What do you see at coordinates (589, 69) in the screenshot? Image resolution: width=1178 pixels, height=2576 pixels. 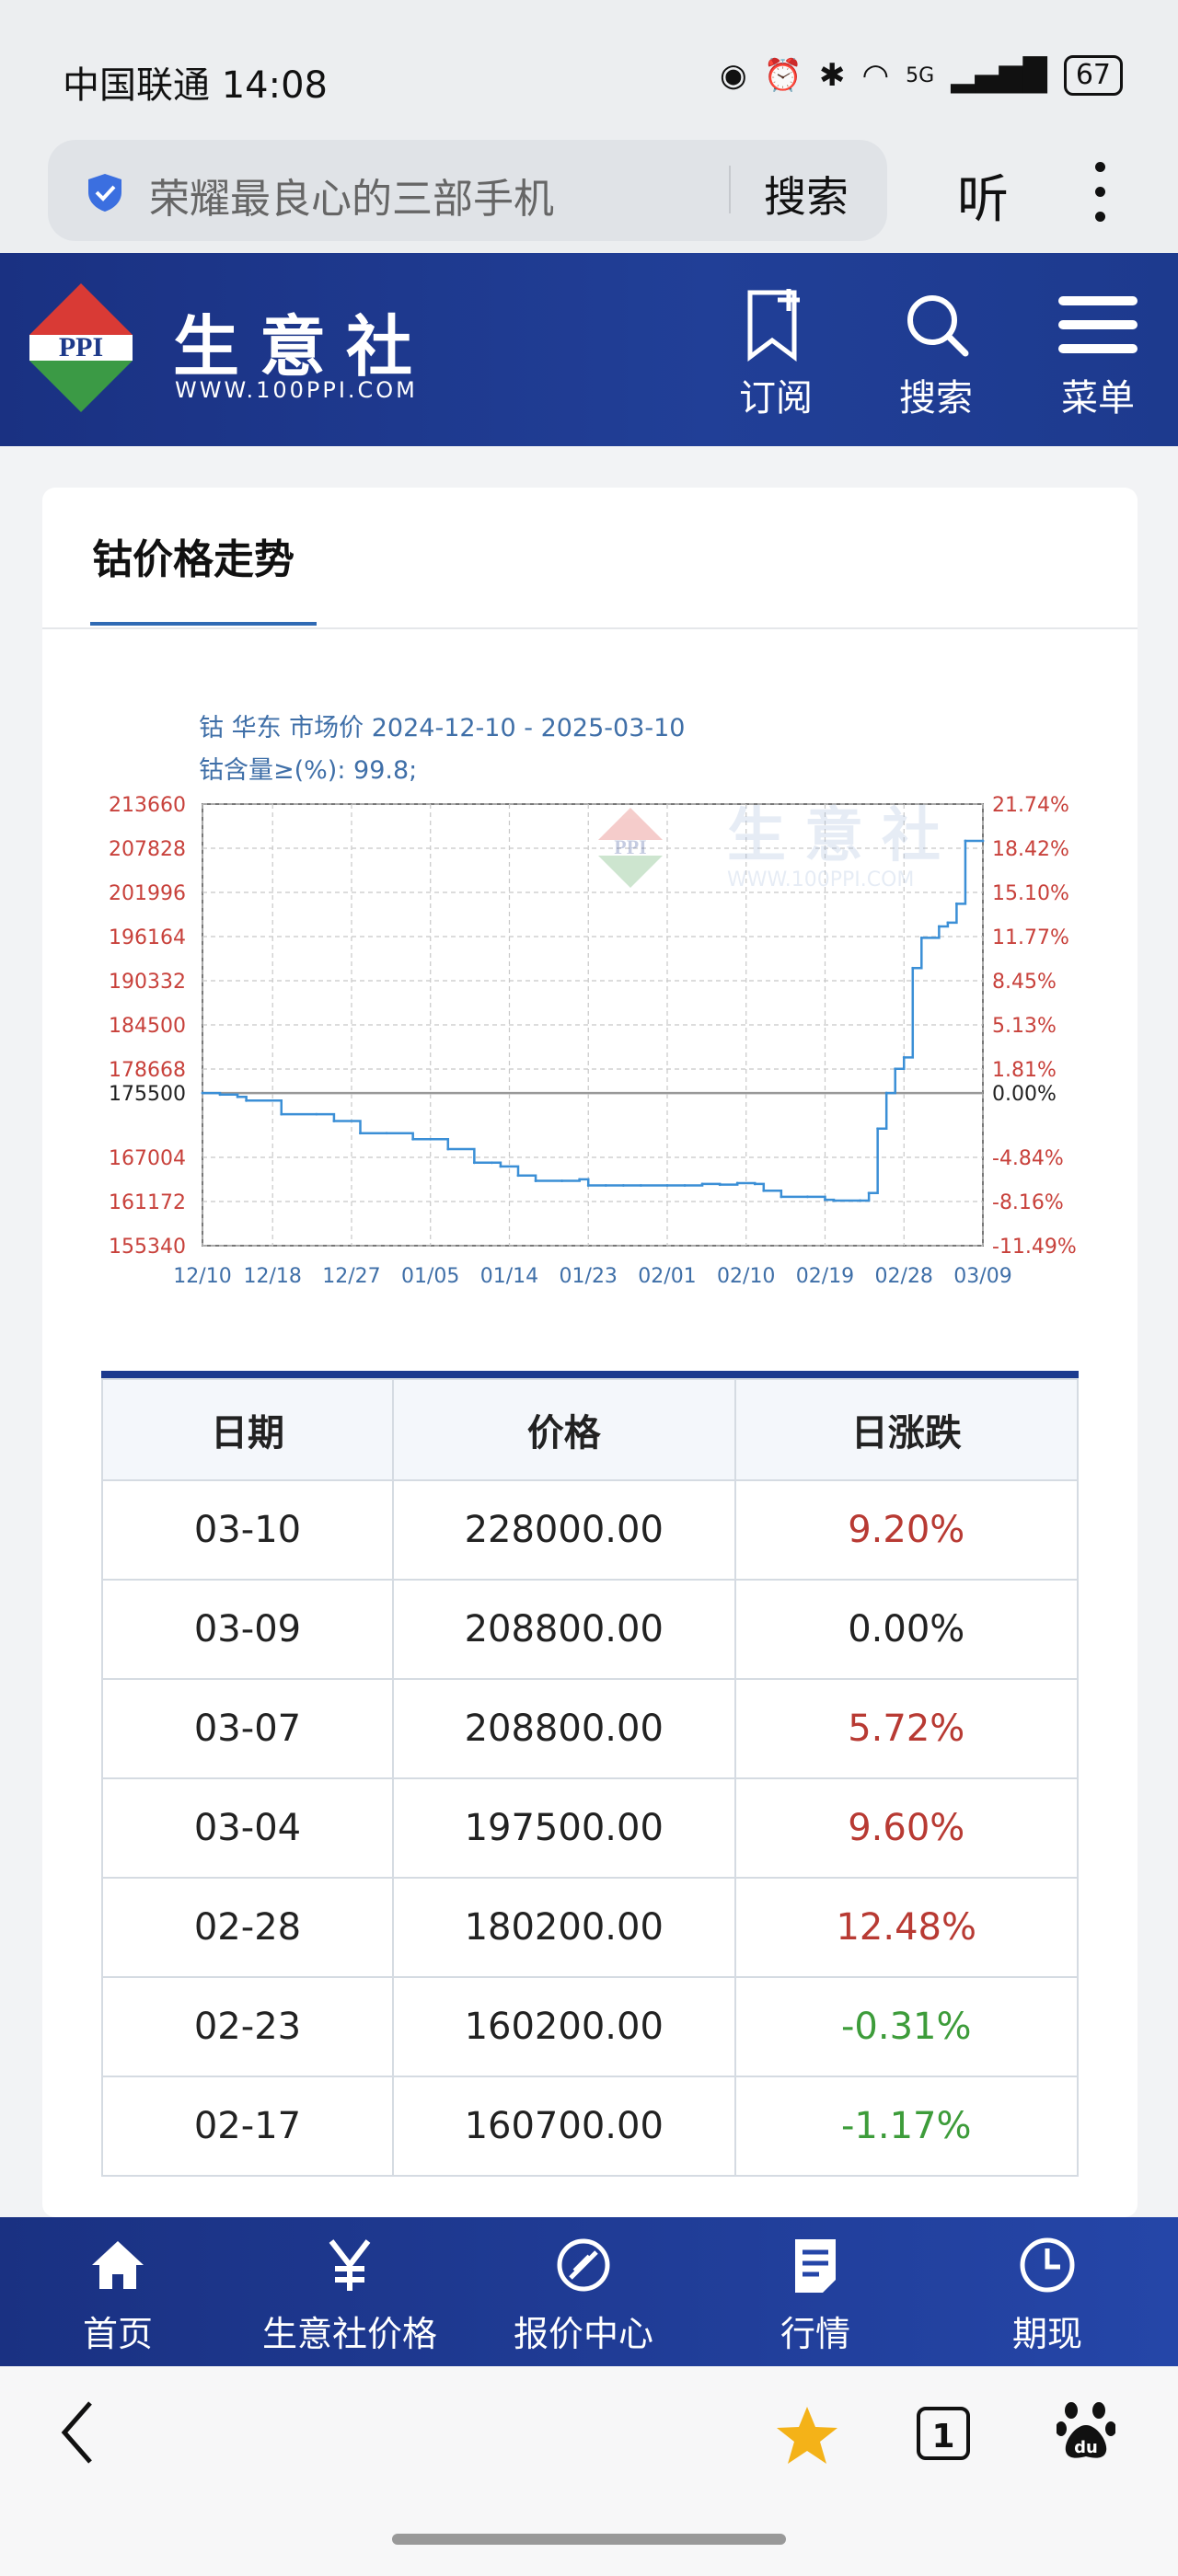 I see `status-bar` at bounding box center [589, 69].